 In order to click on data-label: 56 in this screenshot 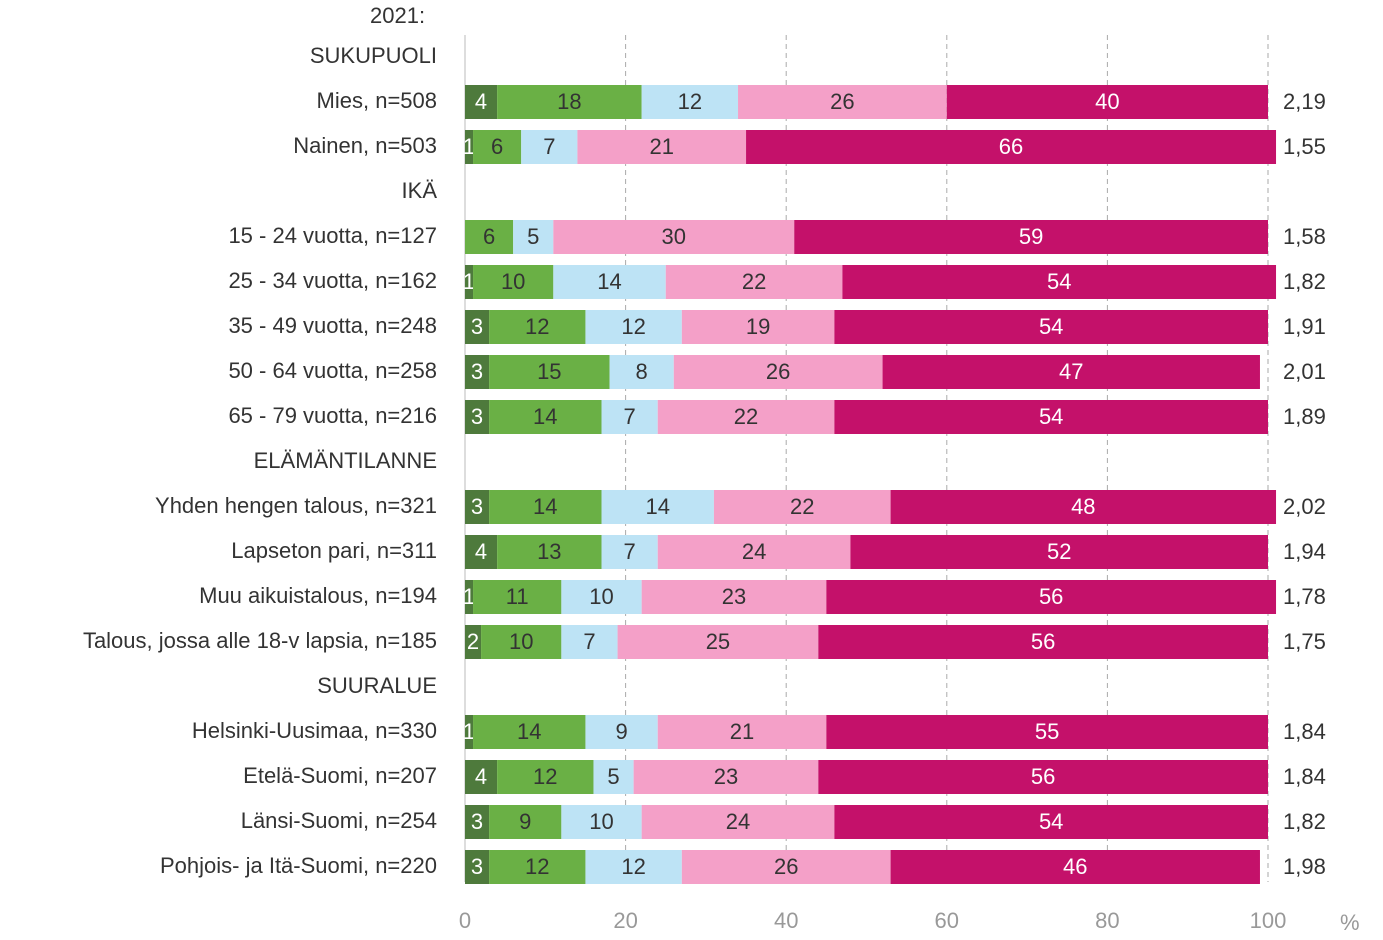, I will do `click(1051, 596)`.